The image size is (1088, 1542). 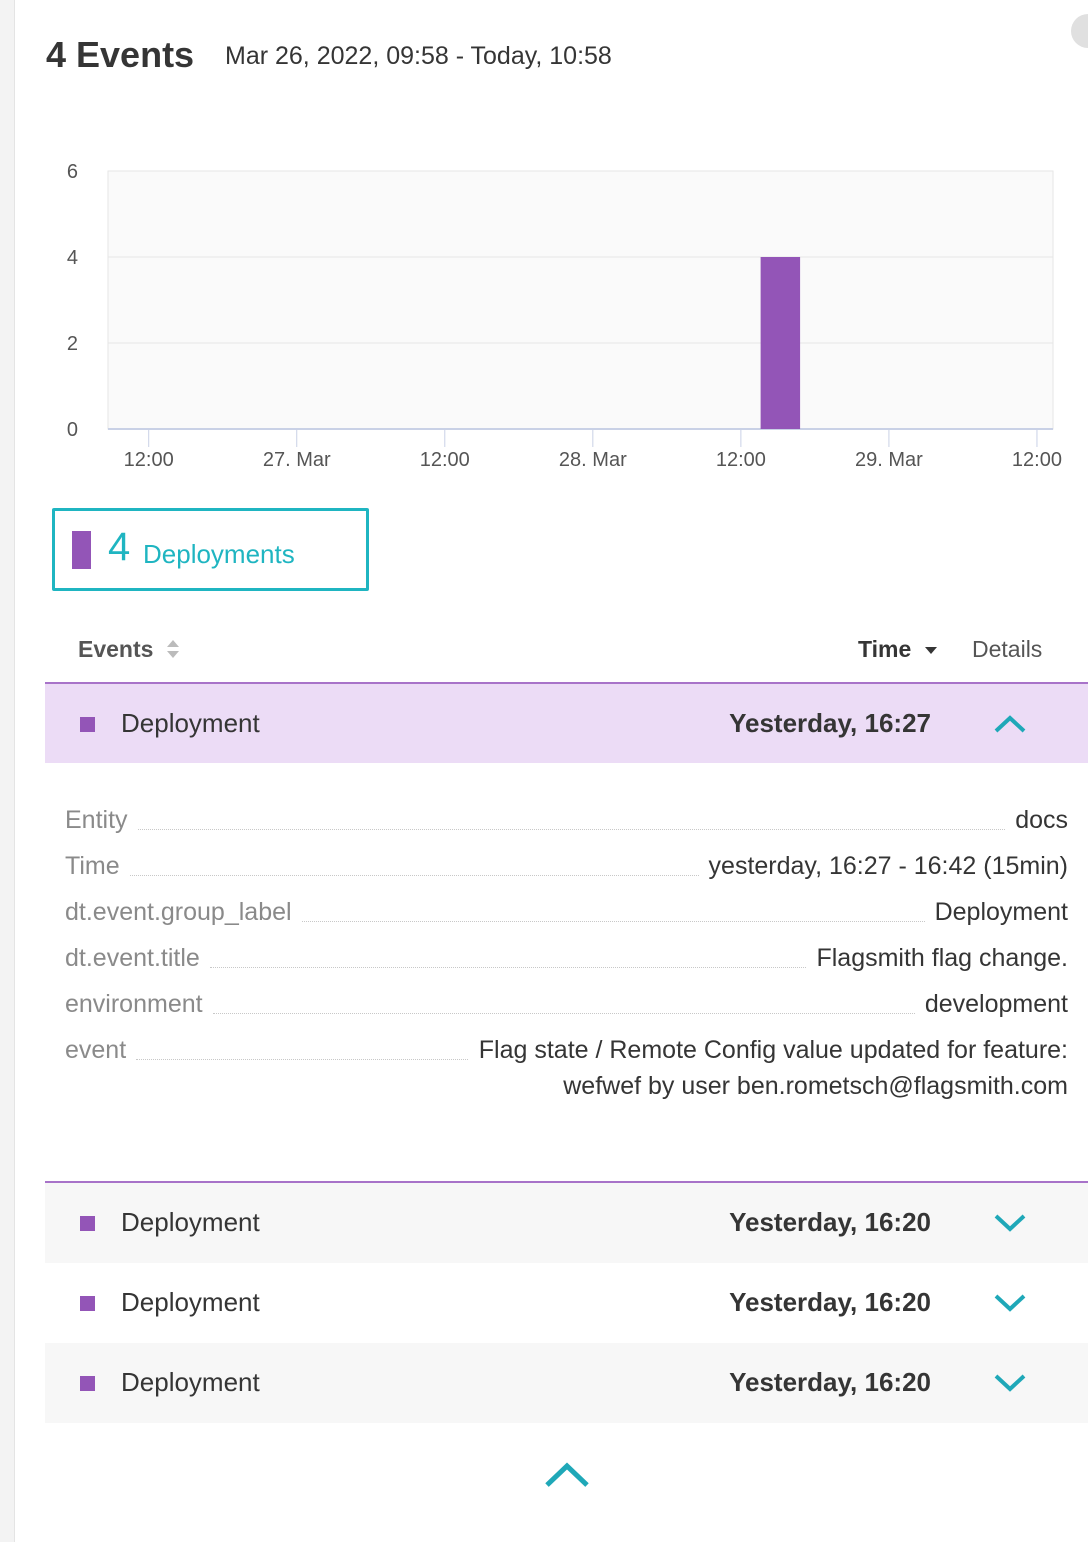 What do you see at coordinates (996, 1004) in the screenshot?
I see `detail-value: development` at bounding box center [996, 1004].